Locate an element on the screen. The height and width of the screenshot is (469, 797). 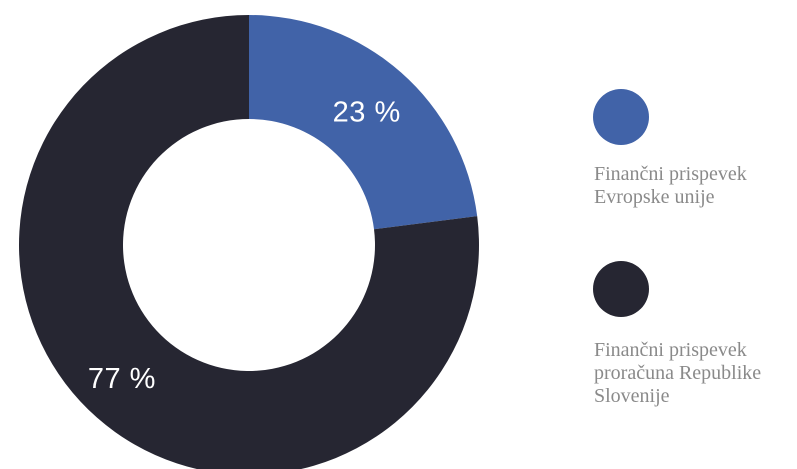
slice-eu-contribution is located at coordinates (363, 122).